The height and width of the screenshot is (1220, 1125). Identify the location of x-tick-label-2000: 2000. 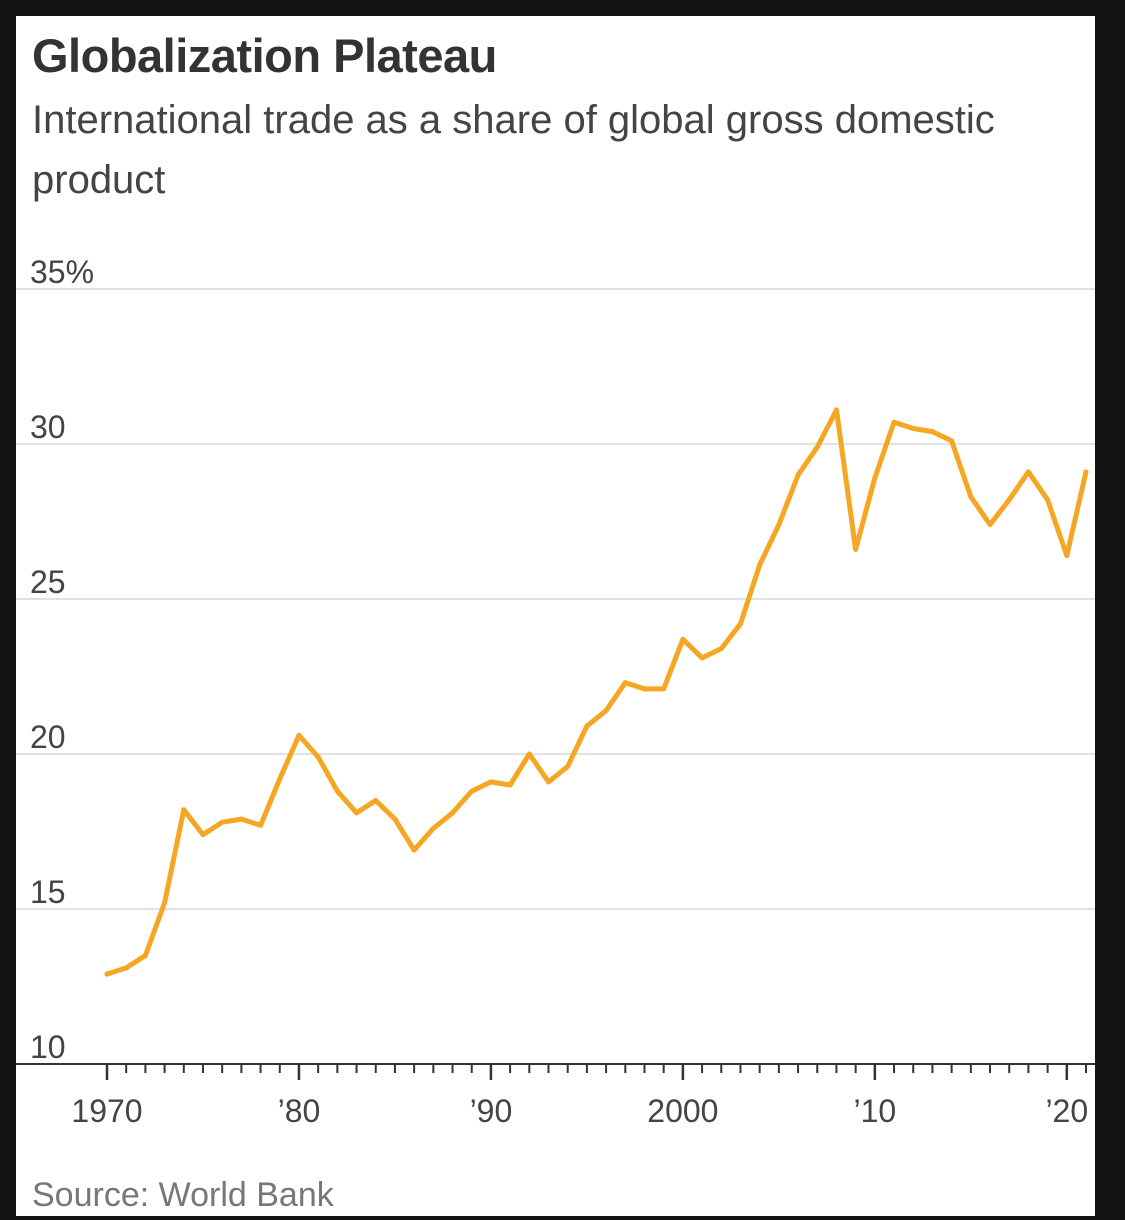
(682, 1111).